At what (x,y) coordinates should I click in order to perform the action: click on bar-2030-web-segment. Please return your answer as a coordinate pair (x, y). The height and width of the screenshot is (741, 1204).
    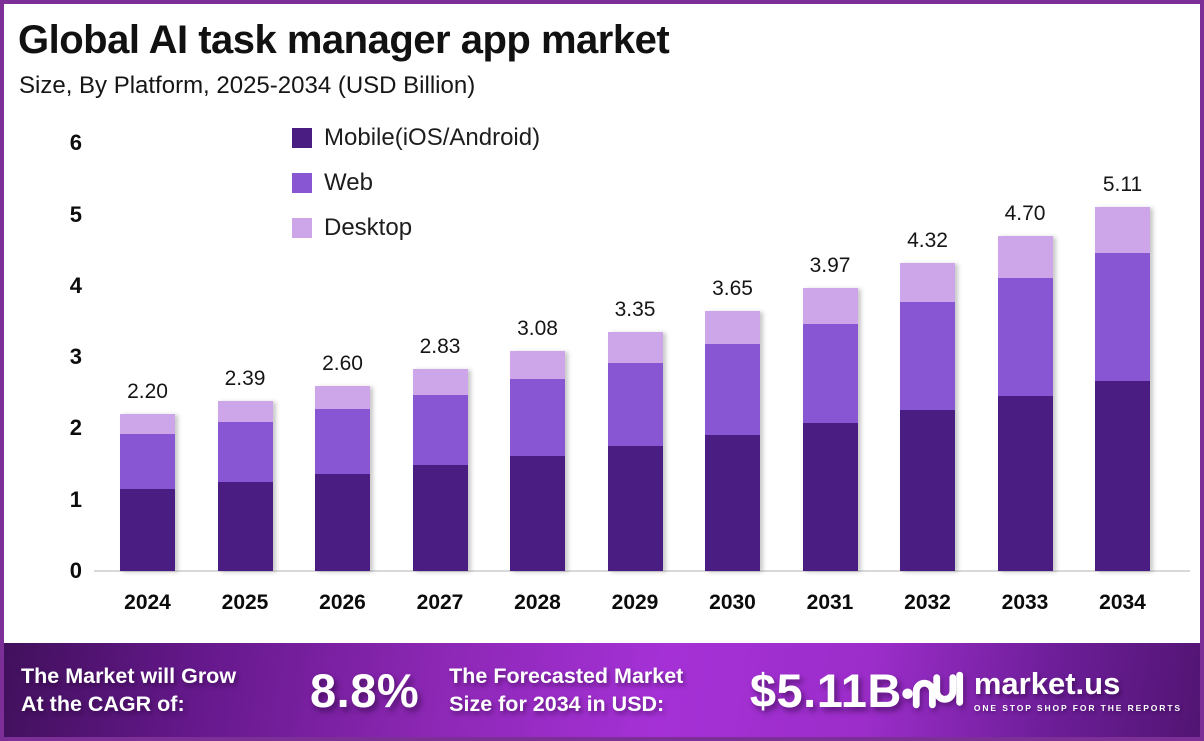
    Looking at the image, I should click on (732, 389).